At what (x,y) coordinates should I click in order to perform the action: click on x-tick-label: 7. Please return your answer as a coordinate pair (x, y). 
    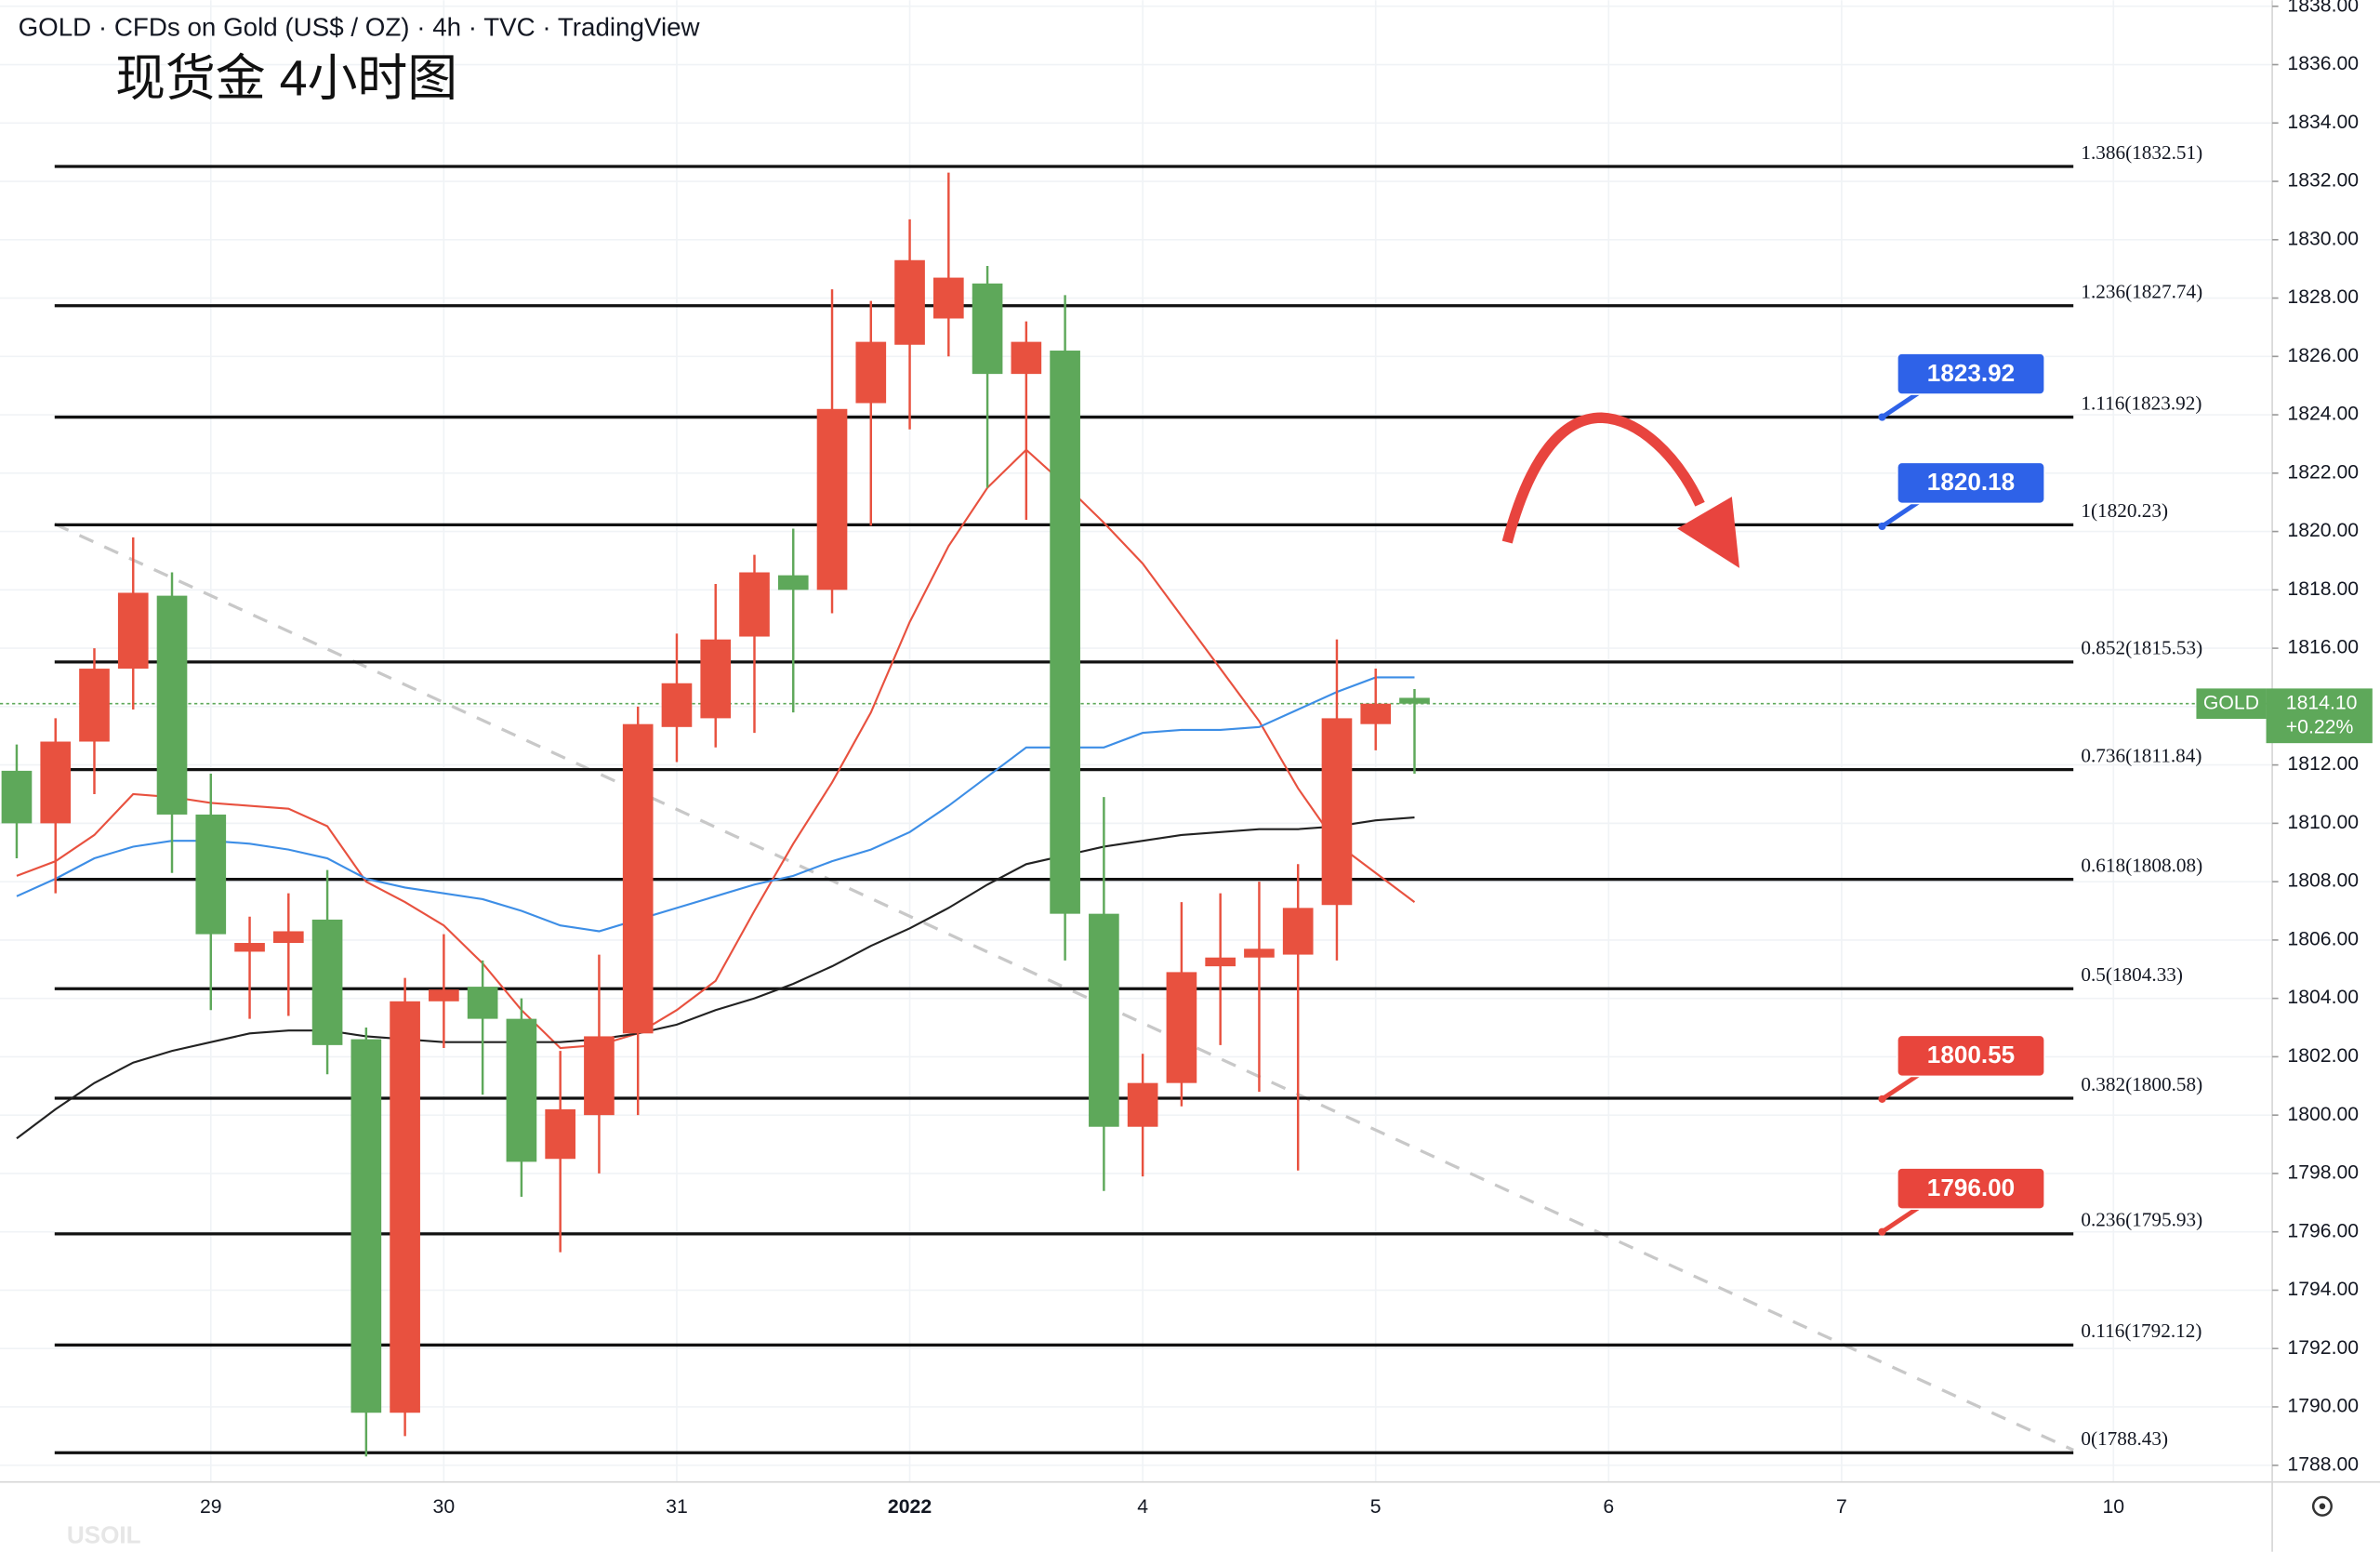
    Looking at the image, I should click on (1841, 1507).